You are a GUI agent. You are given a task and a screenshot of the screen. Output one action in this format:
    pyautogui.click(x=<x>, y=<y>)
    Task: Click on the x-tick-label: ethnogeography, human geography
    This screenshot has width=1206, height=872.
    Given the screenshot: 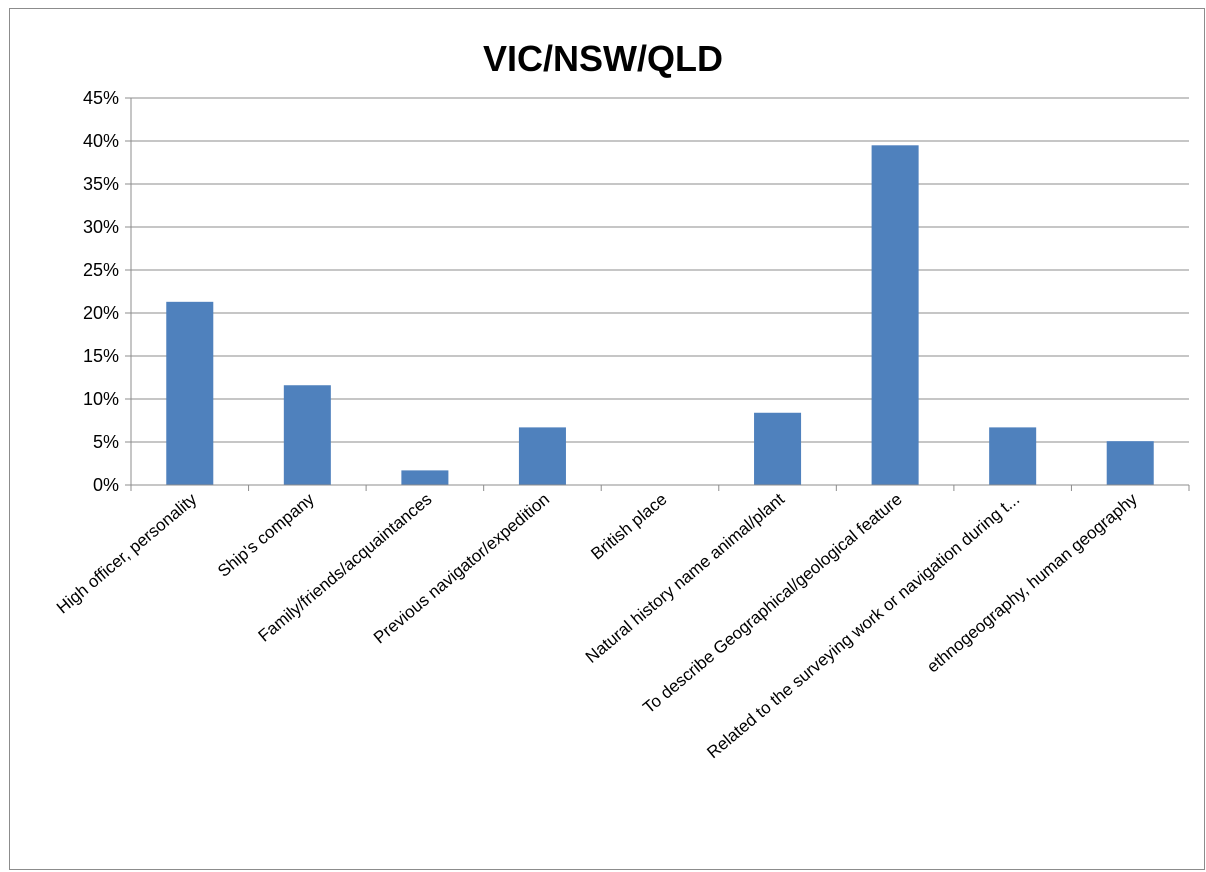 What is the action you would take?
    pyautogui.click(x=1032, y=582)
    